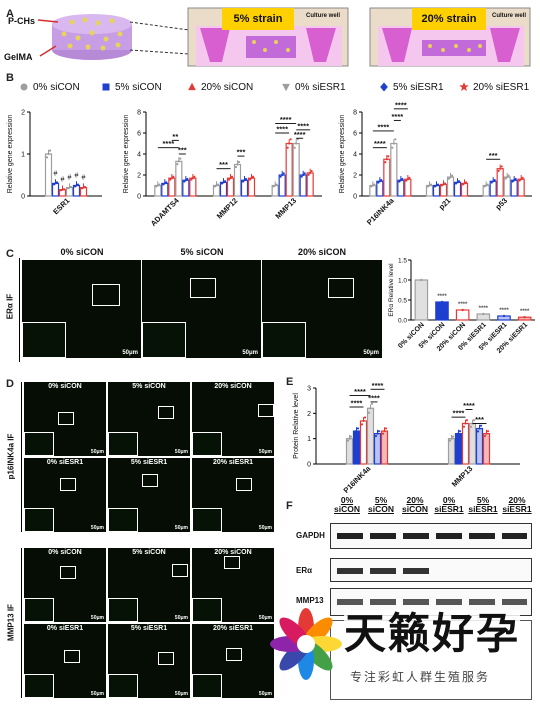 This screenshot has width=540, height=705. What do you see at coordinates (402, 281) in the screenshot?
I see `y-tick-label: 1.0` at bounding box center [402, 281].